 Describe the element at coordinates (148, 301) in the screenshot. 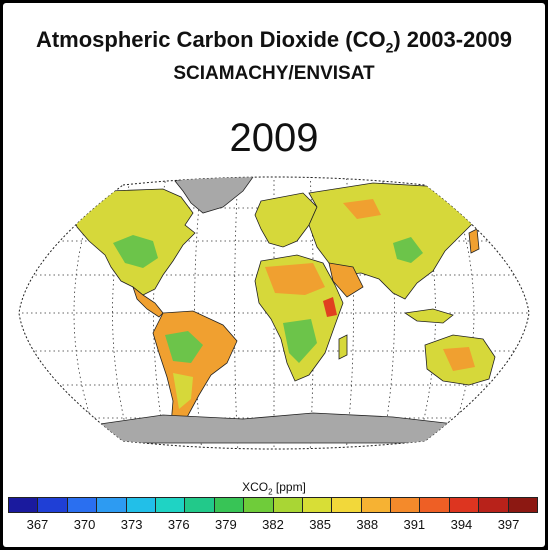

I see `central-america` at that location.